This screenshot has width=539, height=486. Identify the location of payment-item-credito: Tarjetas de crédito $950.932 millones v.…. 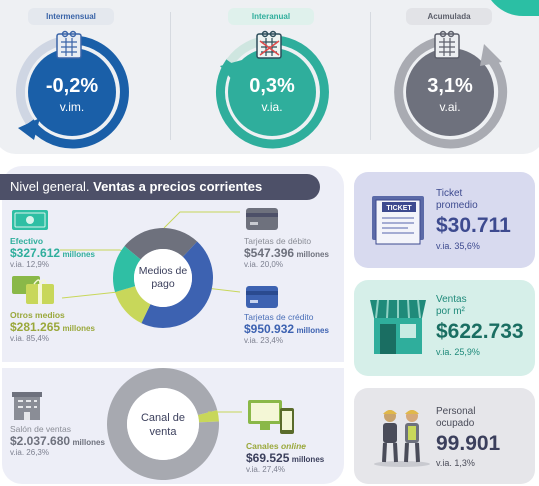
(286, 328).